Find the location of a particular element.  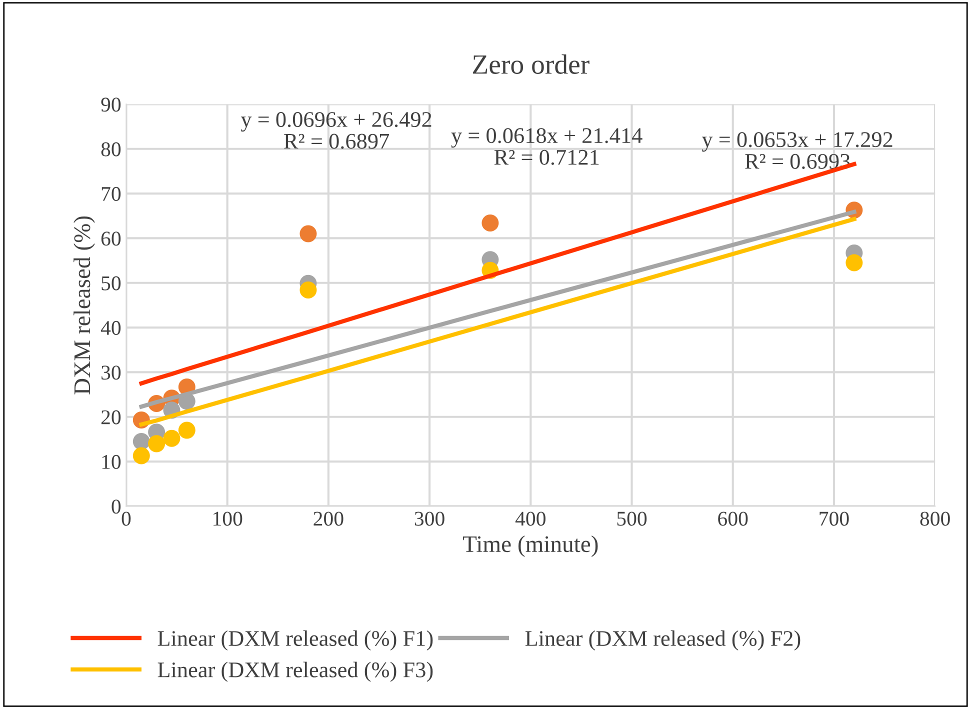

y-tick-label: 30 is located at coordinates (111, 373).